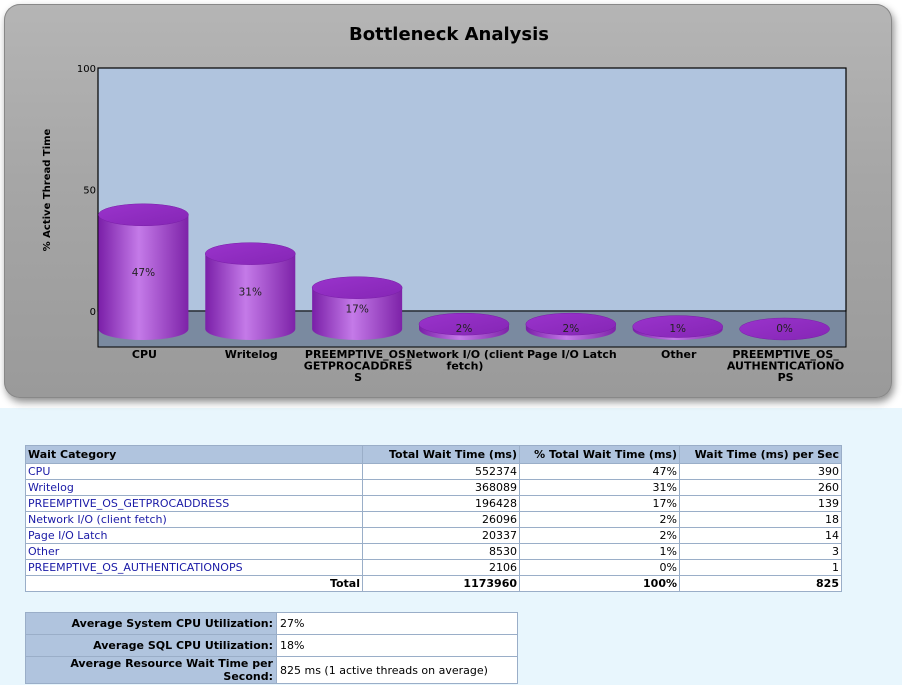 This screenshot has width=902, height=685. Describe the element at coordinates (599, 551) in the screenshot. I see `pct-wait-cell: 1%` at that location.